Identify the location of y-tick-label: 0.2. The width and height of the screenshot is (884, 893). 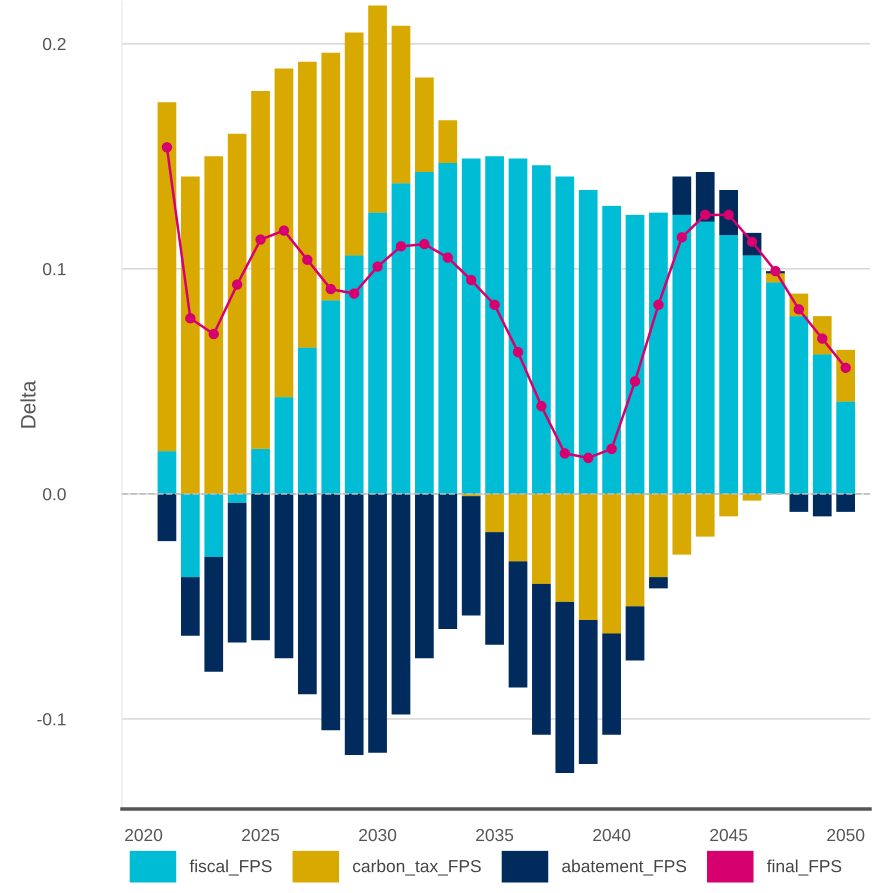
(54, 44).